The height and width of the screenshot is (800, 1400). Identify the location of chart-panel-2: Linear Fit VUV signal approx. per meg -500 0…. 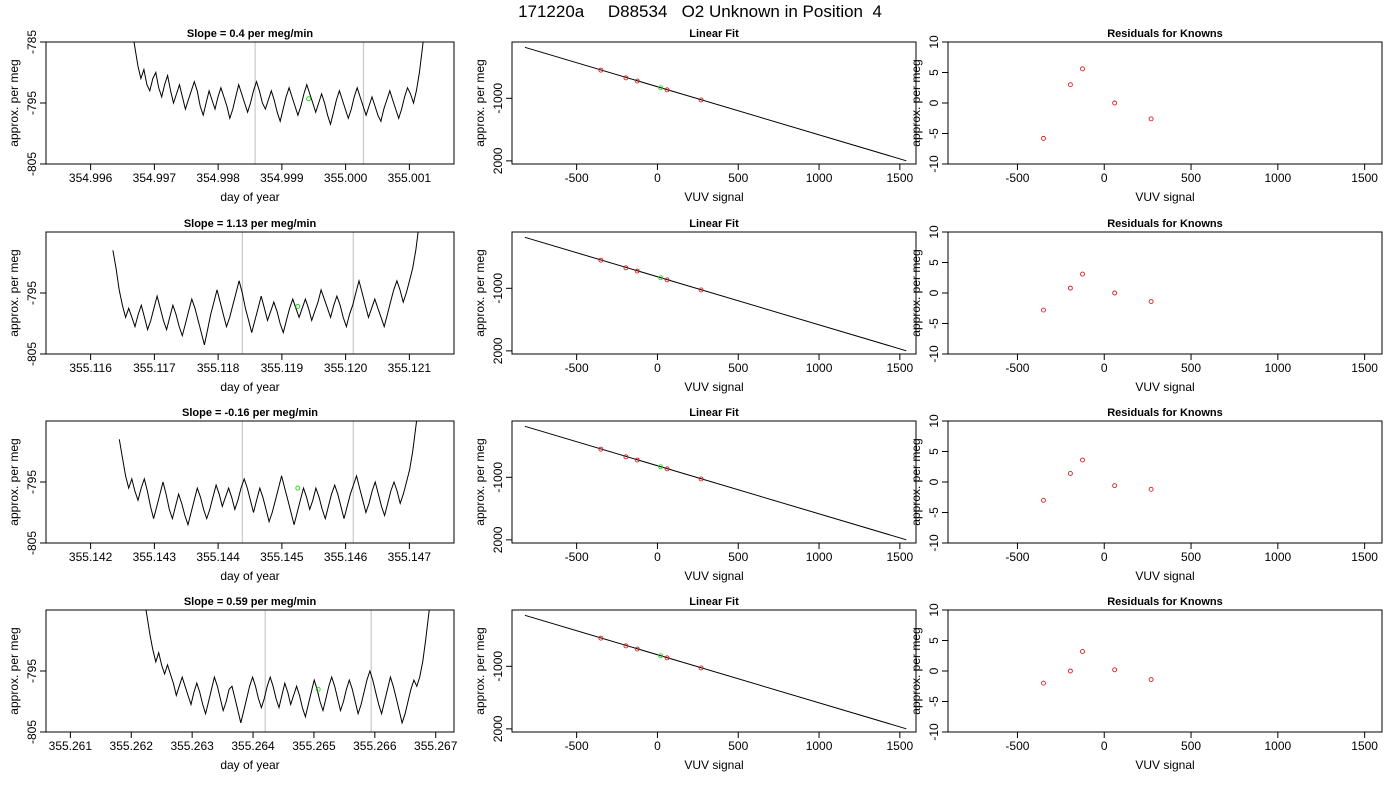
(695, 116).